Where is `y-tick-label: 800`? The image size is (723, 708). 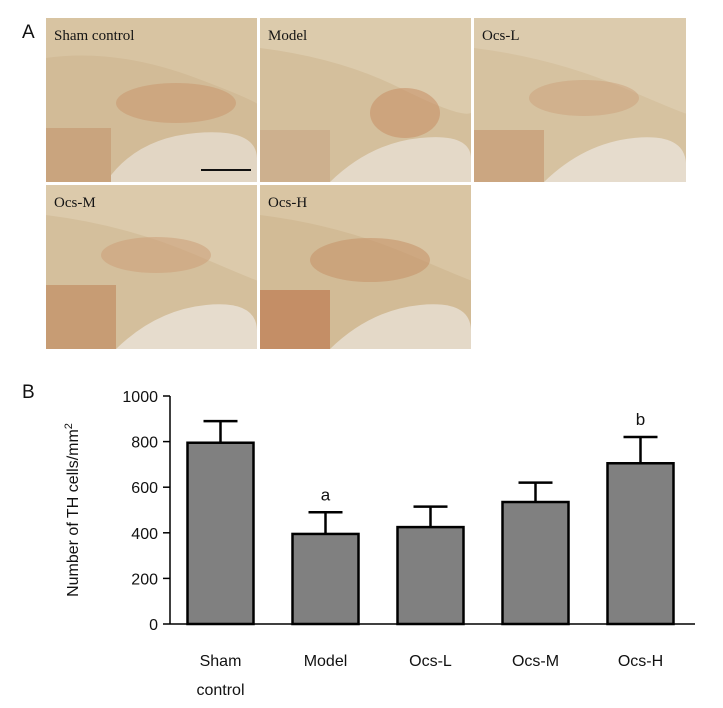
y-tick-label: 800 is located at coordinates (144, 443).